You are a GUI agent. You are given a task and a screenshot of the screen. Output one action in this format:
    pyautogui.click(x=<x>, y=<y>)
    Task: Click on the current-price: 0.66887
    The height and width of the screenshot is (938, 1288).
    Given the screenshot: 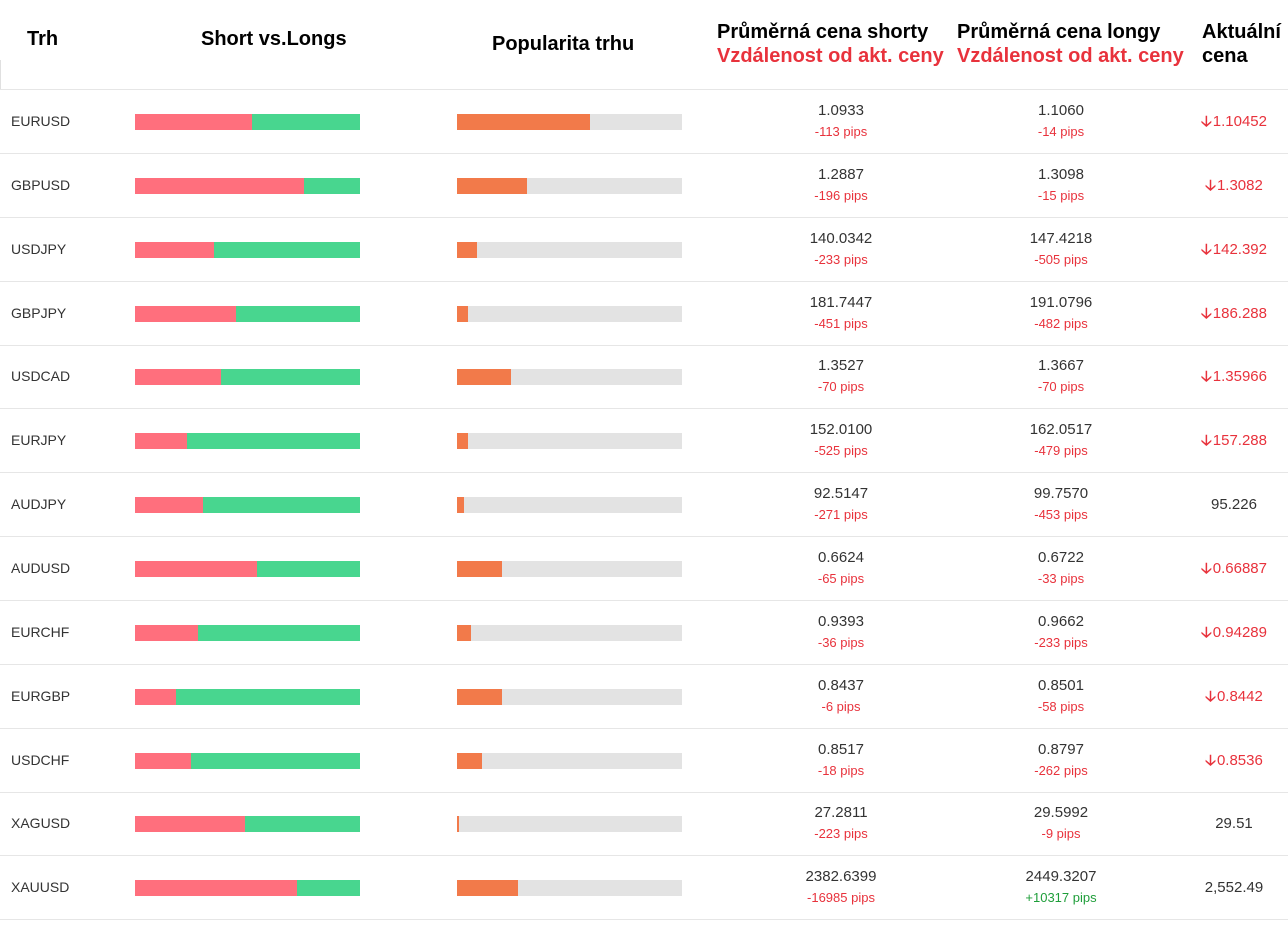 What is the action you would take?
    pyautogui.click(x=1239, y=568)
    